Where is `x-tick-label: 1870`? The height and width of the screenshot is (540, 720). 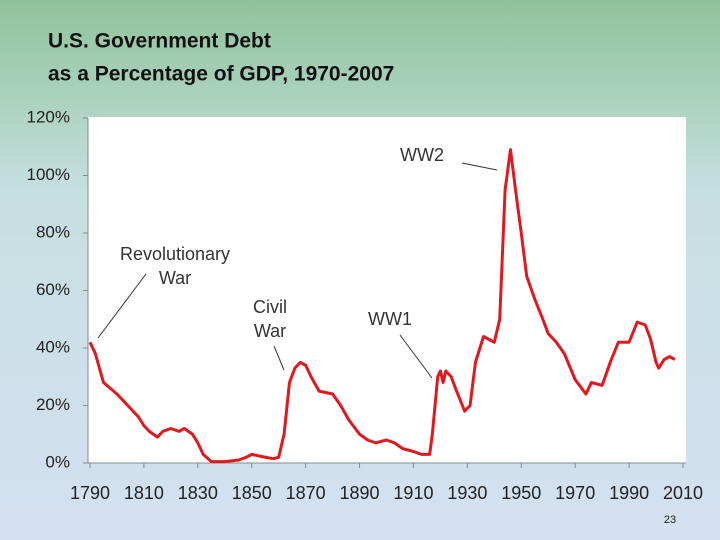
x-tick-label: 1870 is located at coordinates (306, 493).